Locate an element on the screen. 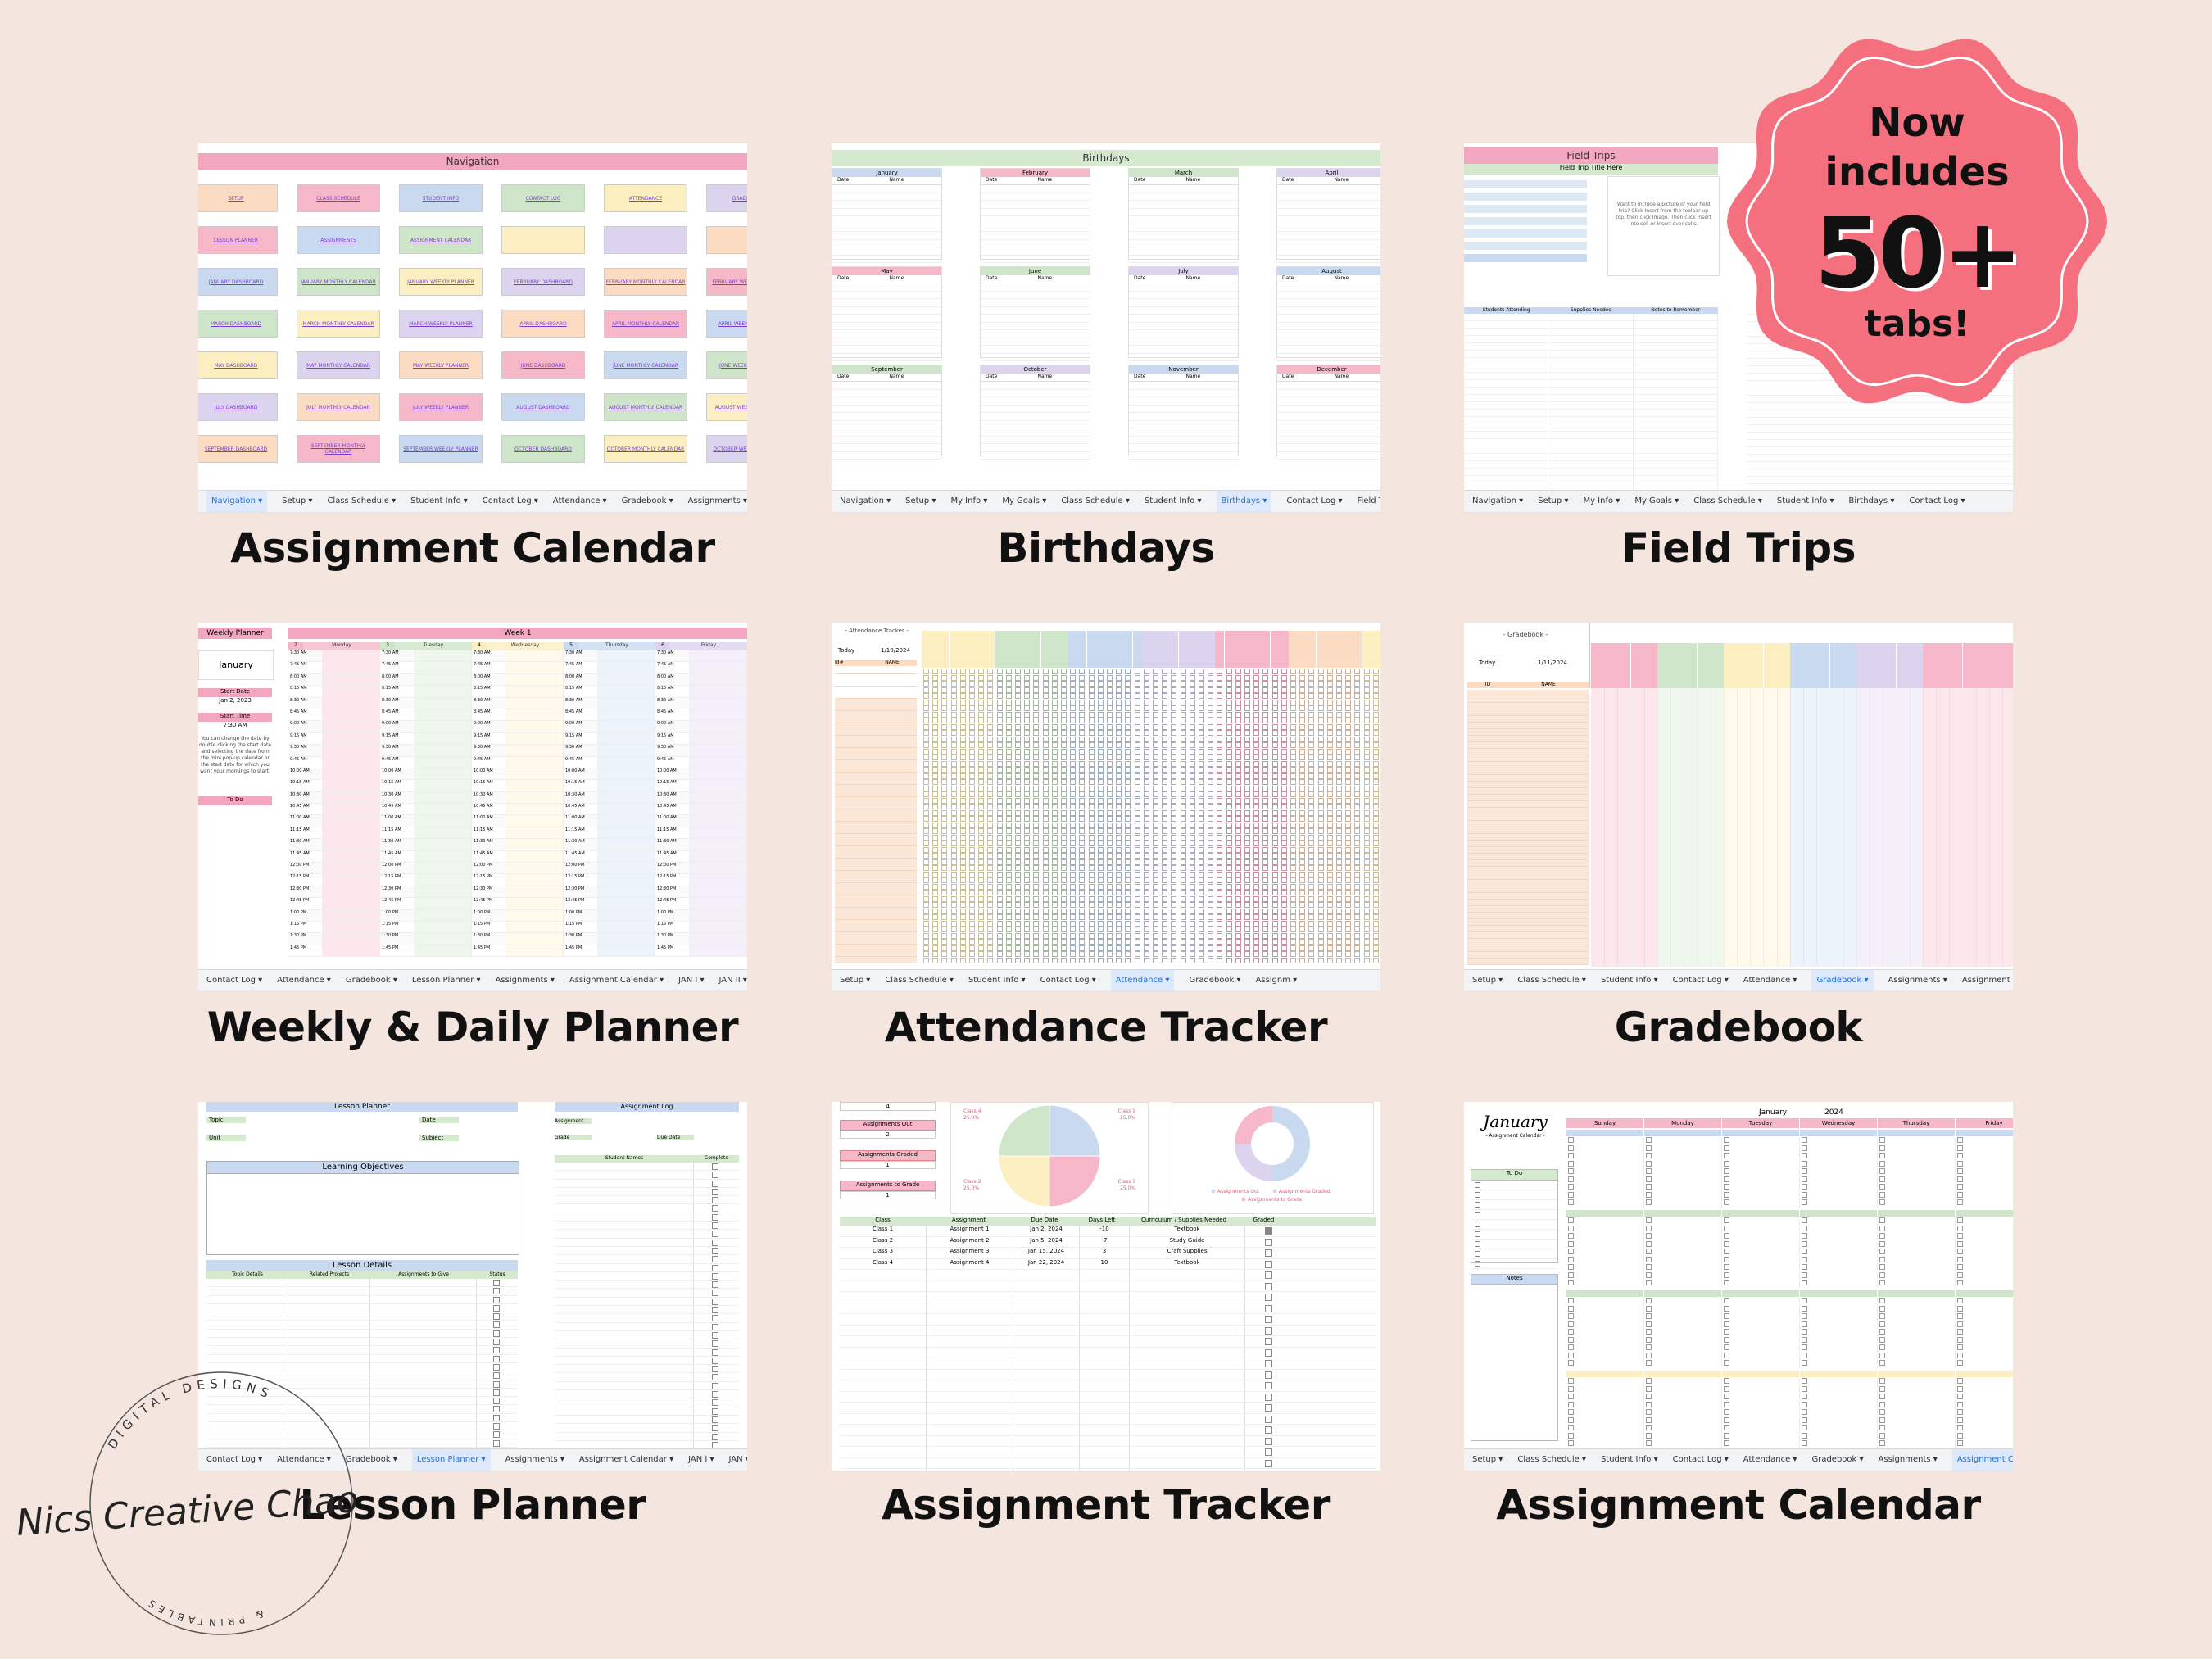 This screenshot has width=2212, height=1659. nav-link-button: OCTOBER MONTHLY CALENDAR is located at coordinates (645, 449).